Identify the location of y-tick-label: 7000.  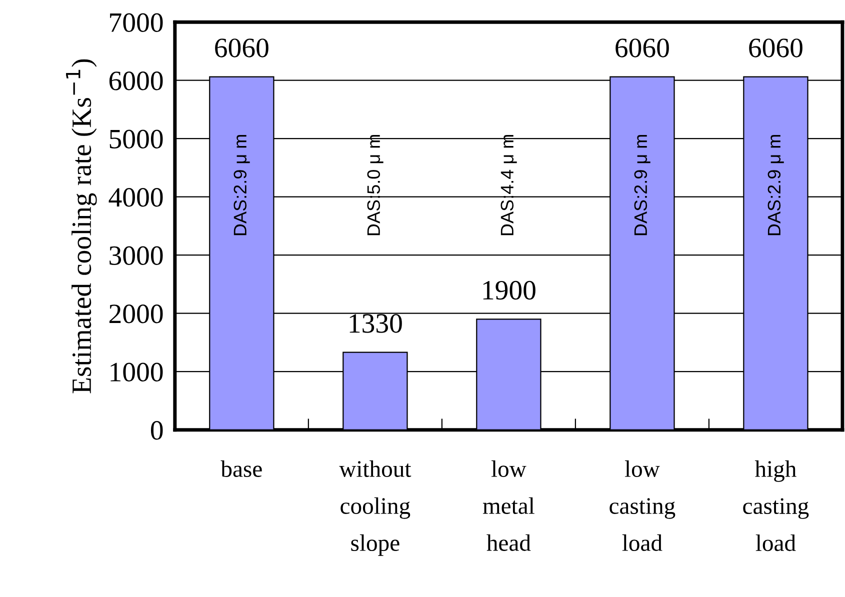
(136, 22).